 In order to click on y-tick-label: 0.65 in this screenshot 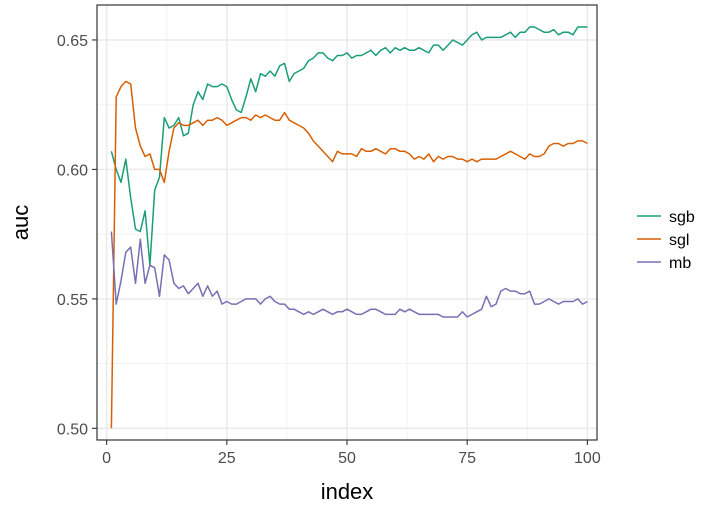, I will do `click(72, 41)`.